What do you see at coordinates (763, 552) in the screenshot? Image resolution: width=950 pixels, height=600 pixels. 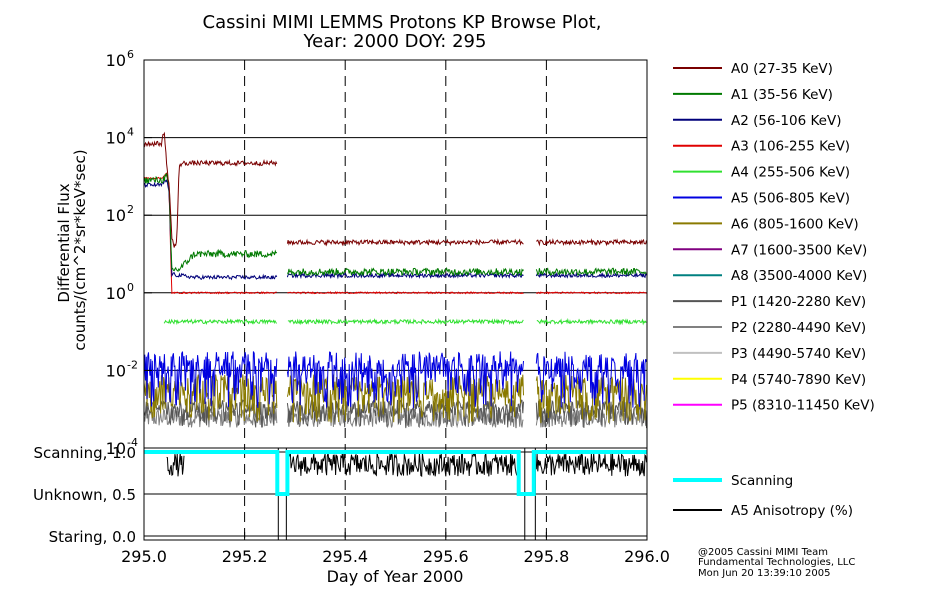 I see `credit-line-1: @2005 Cassini MIMI Team` at bounding box center [763, 552].